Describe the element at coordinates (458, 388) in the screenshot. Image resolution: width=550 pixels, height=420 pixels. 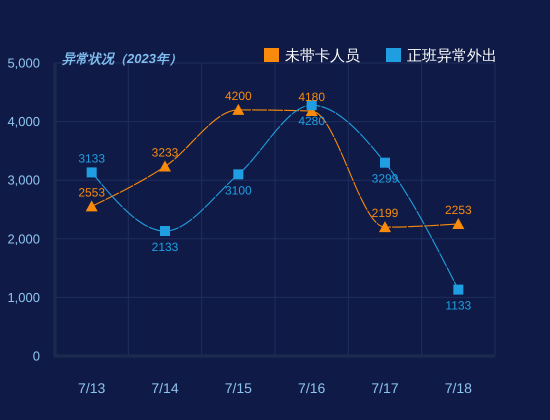
I see `x-tick-label: 7/18` at that location.